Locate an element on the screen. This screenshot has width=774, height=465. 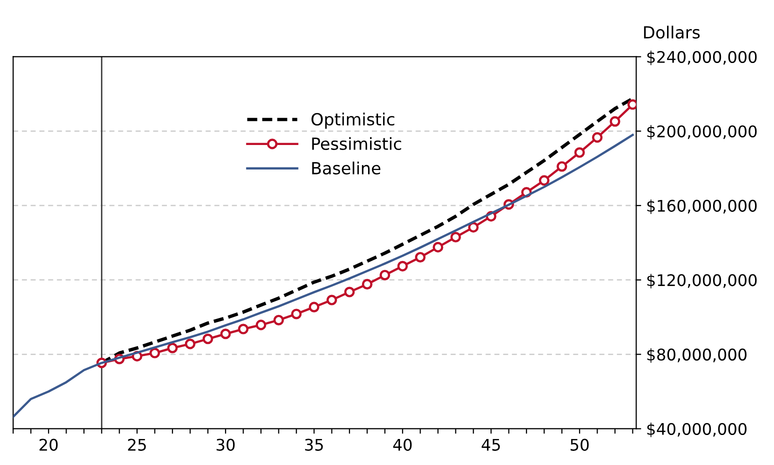
y-axis-title: Dollars is located at coordinates (672, 32).